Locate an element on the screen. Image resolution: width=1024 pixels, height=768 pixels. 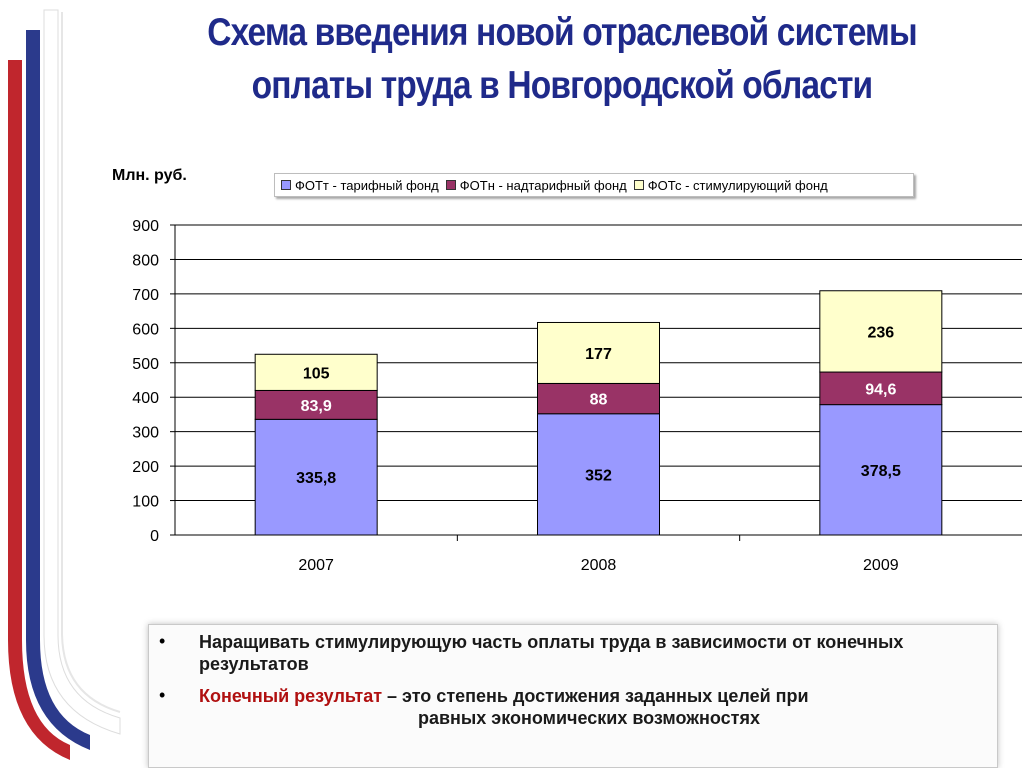
legend-item-fott: ФОТт - тарифный фонд is located at coordinates (360, 185).